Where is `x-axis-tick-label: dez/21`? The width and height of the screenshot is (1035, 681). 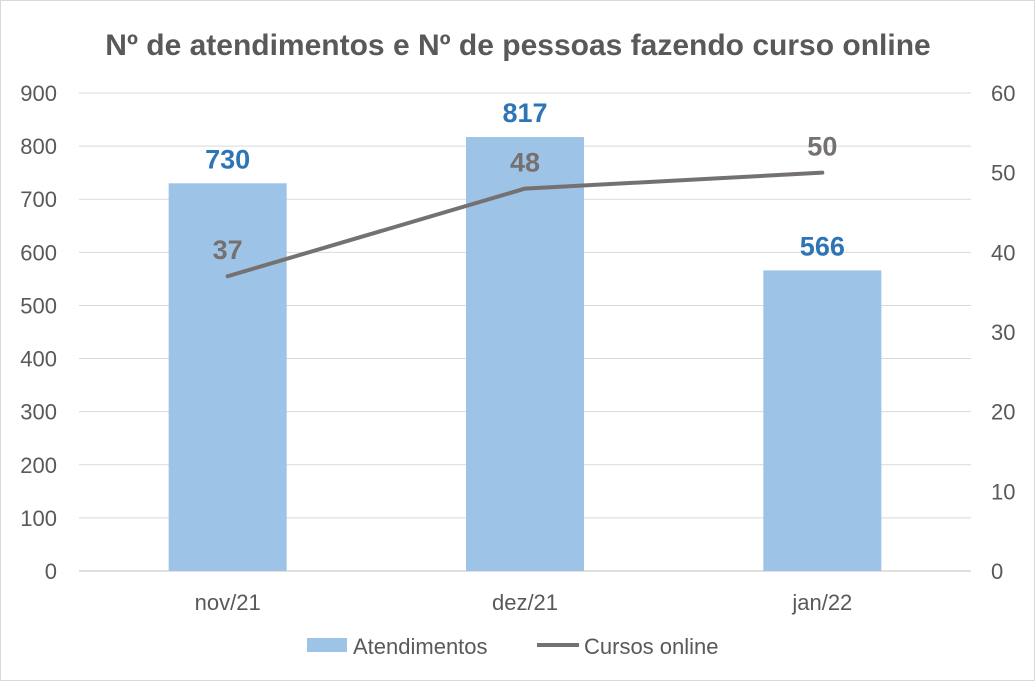
x-axis-tick-label: dez/21 is located at coordinates (525, 602).